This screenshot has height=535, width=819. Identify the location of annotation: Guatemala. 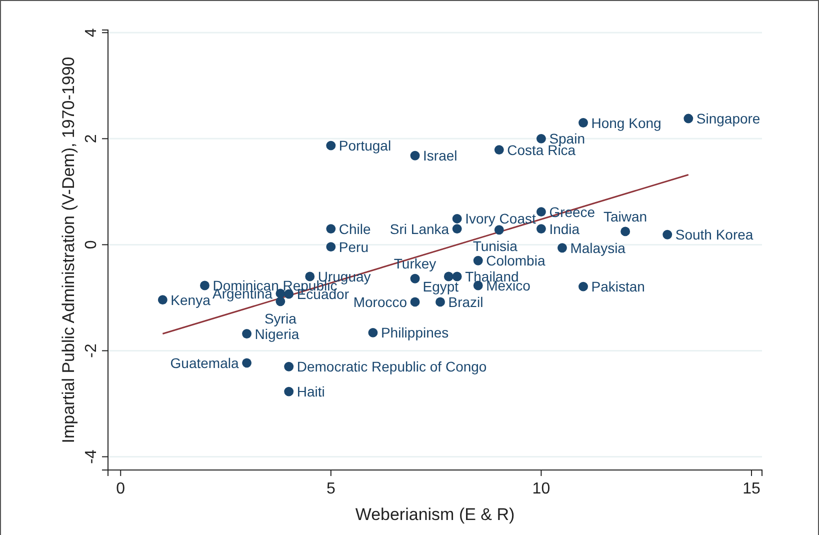
(205, 362).